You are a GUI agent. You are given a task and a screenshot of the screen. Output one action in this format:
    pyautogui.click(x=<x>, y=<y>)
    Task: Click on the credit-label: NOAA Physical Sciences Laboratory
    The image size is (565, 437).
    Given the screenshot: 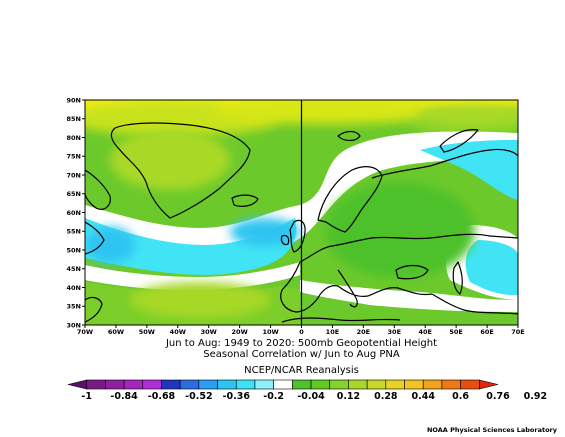 What is the action you would take?
    pyautogui.click(x=491, y=430)
    